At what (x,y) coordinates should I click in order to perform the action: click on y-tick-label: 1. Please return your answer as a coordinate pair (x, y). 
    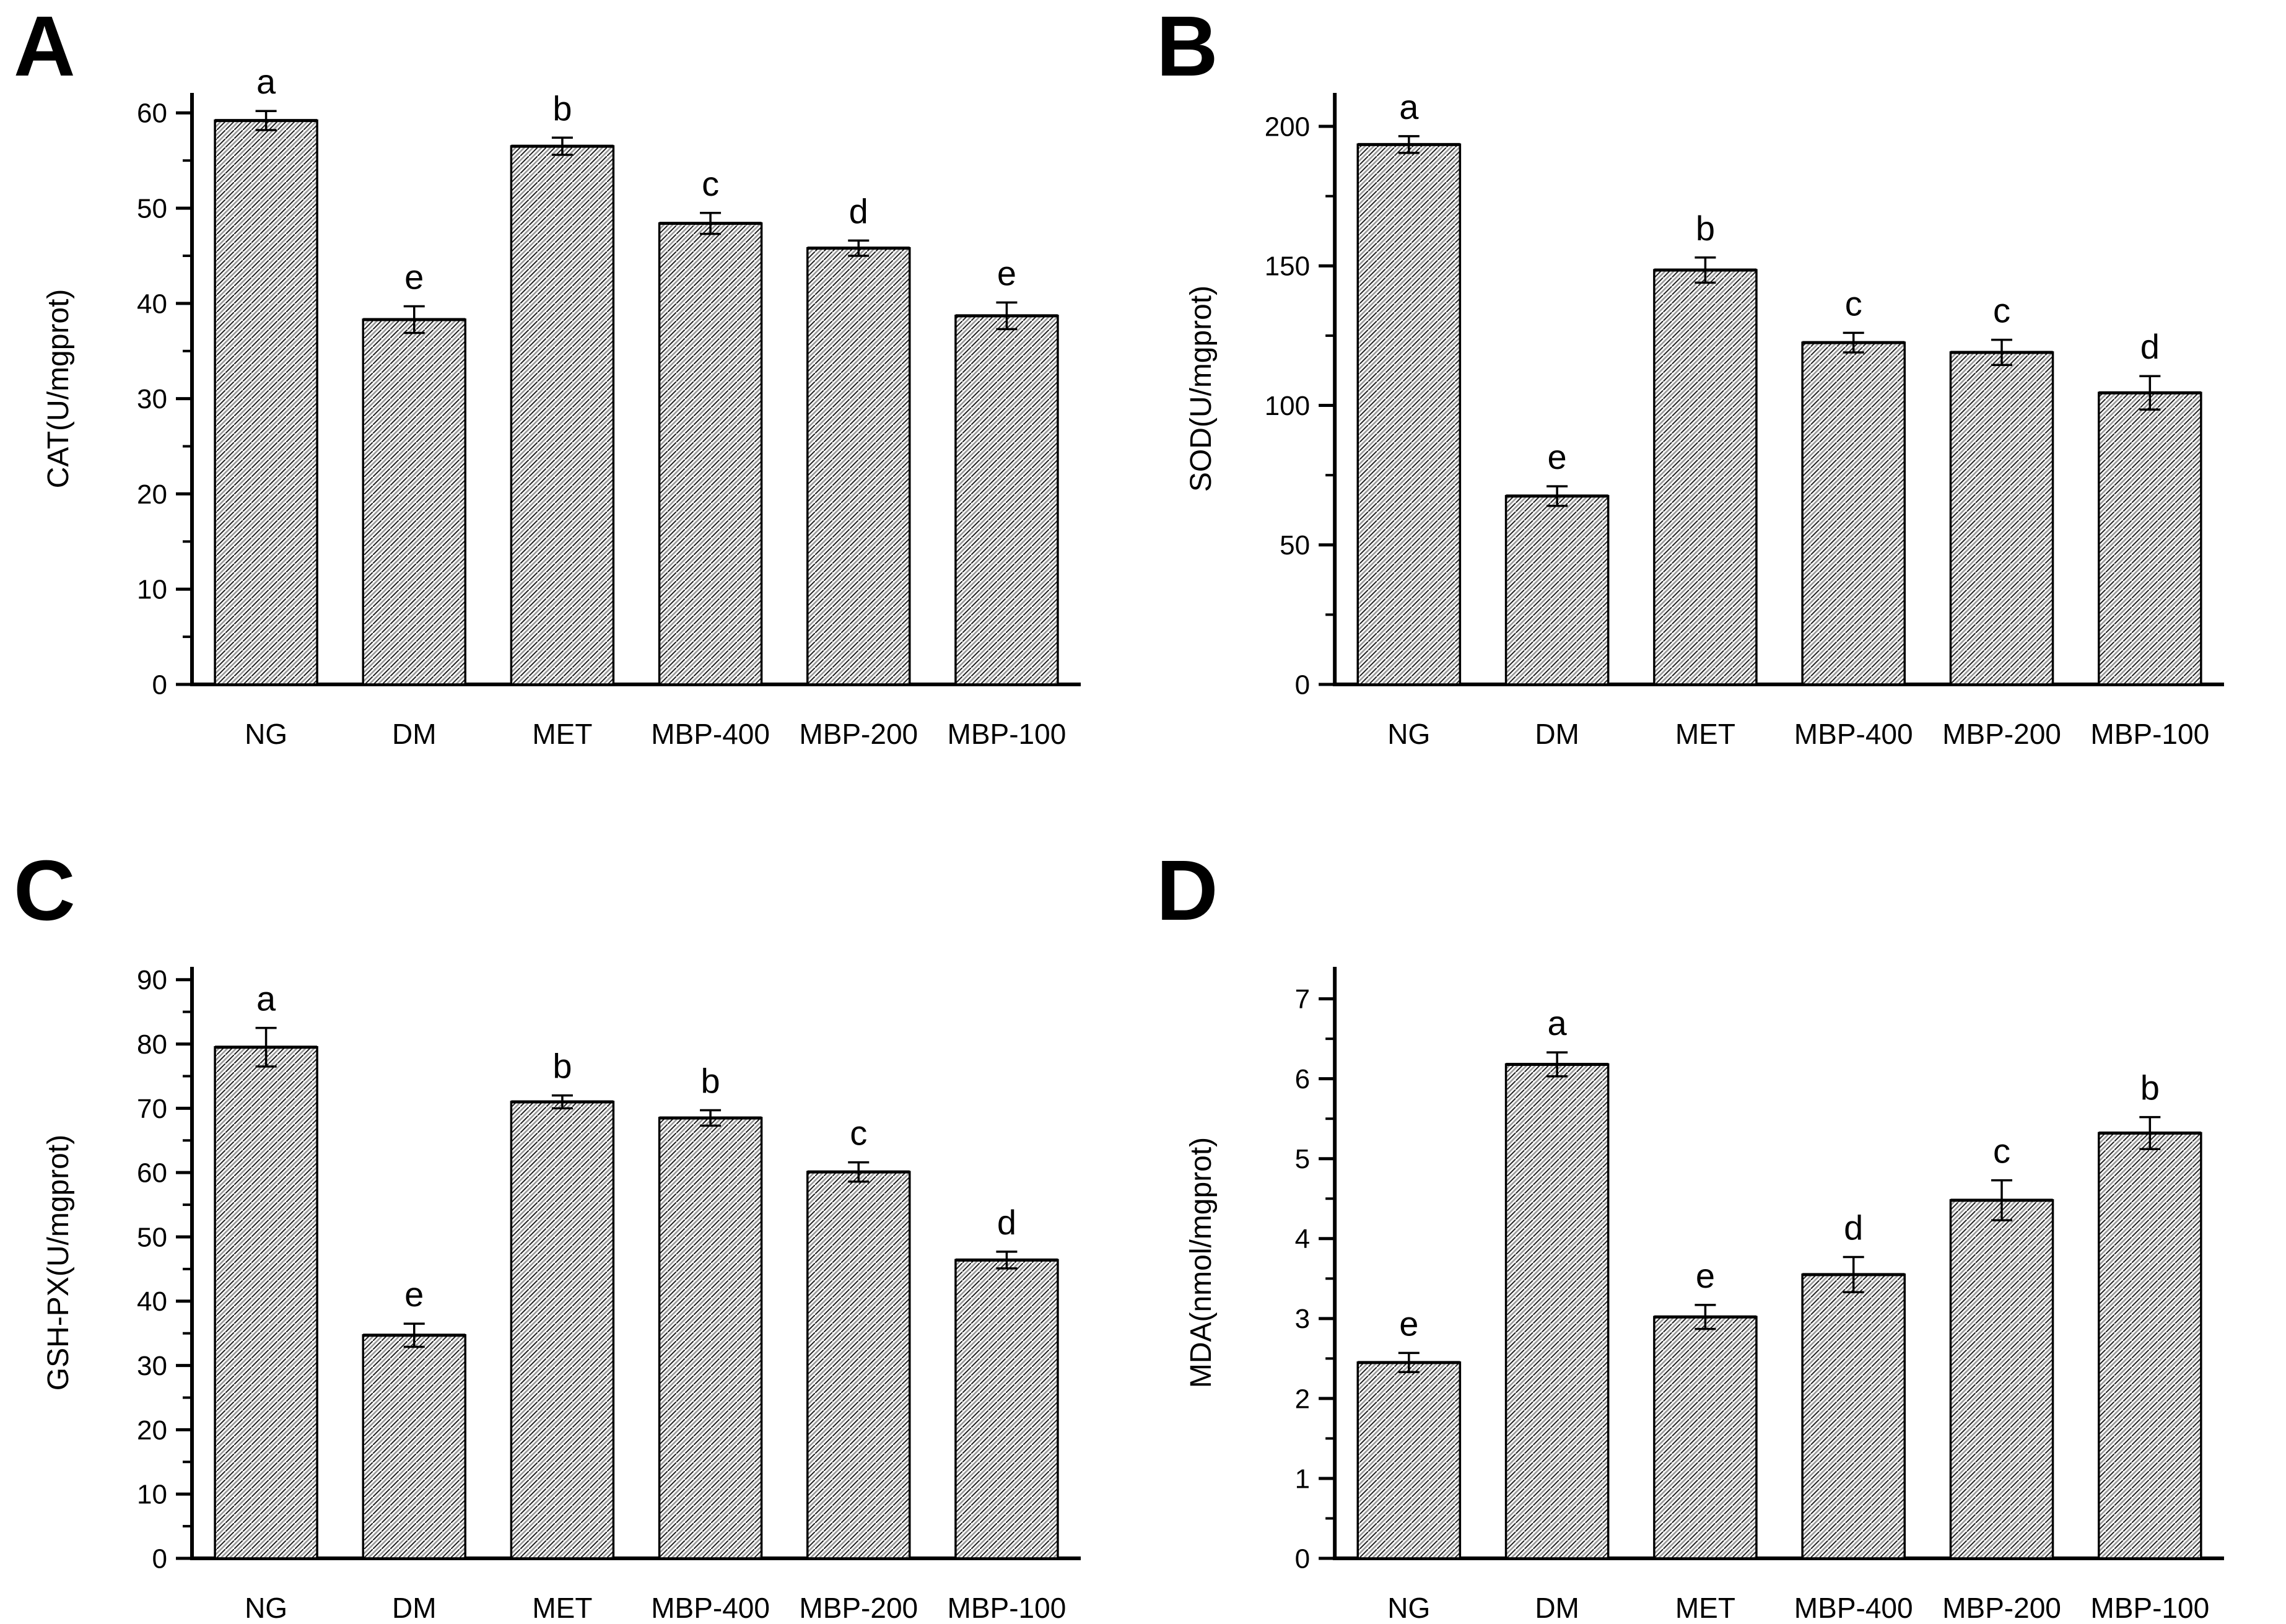
    Looking at the image, I should click on (1302, 1479).